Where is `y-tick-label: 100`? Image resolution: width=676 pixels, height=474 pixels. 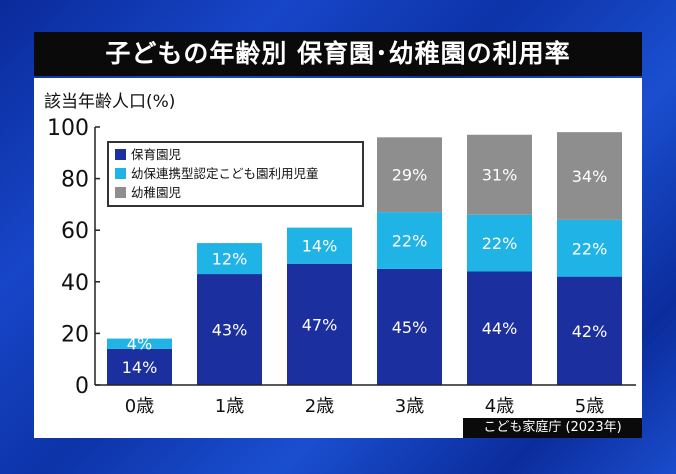 y-tick-label: 100 is located at coordinates (68, 128).